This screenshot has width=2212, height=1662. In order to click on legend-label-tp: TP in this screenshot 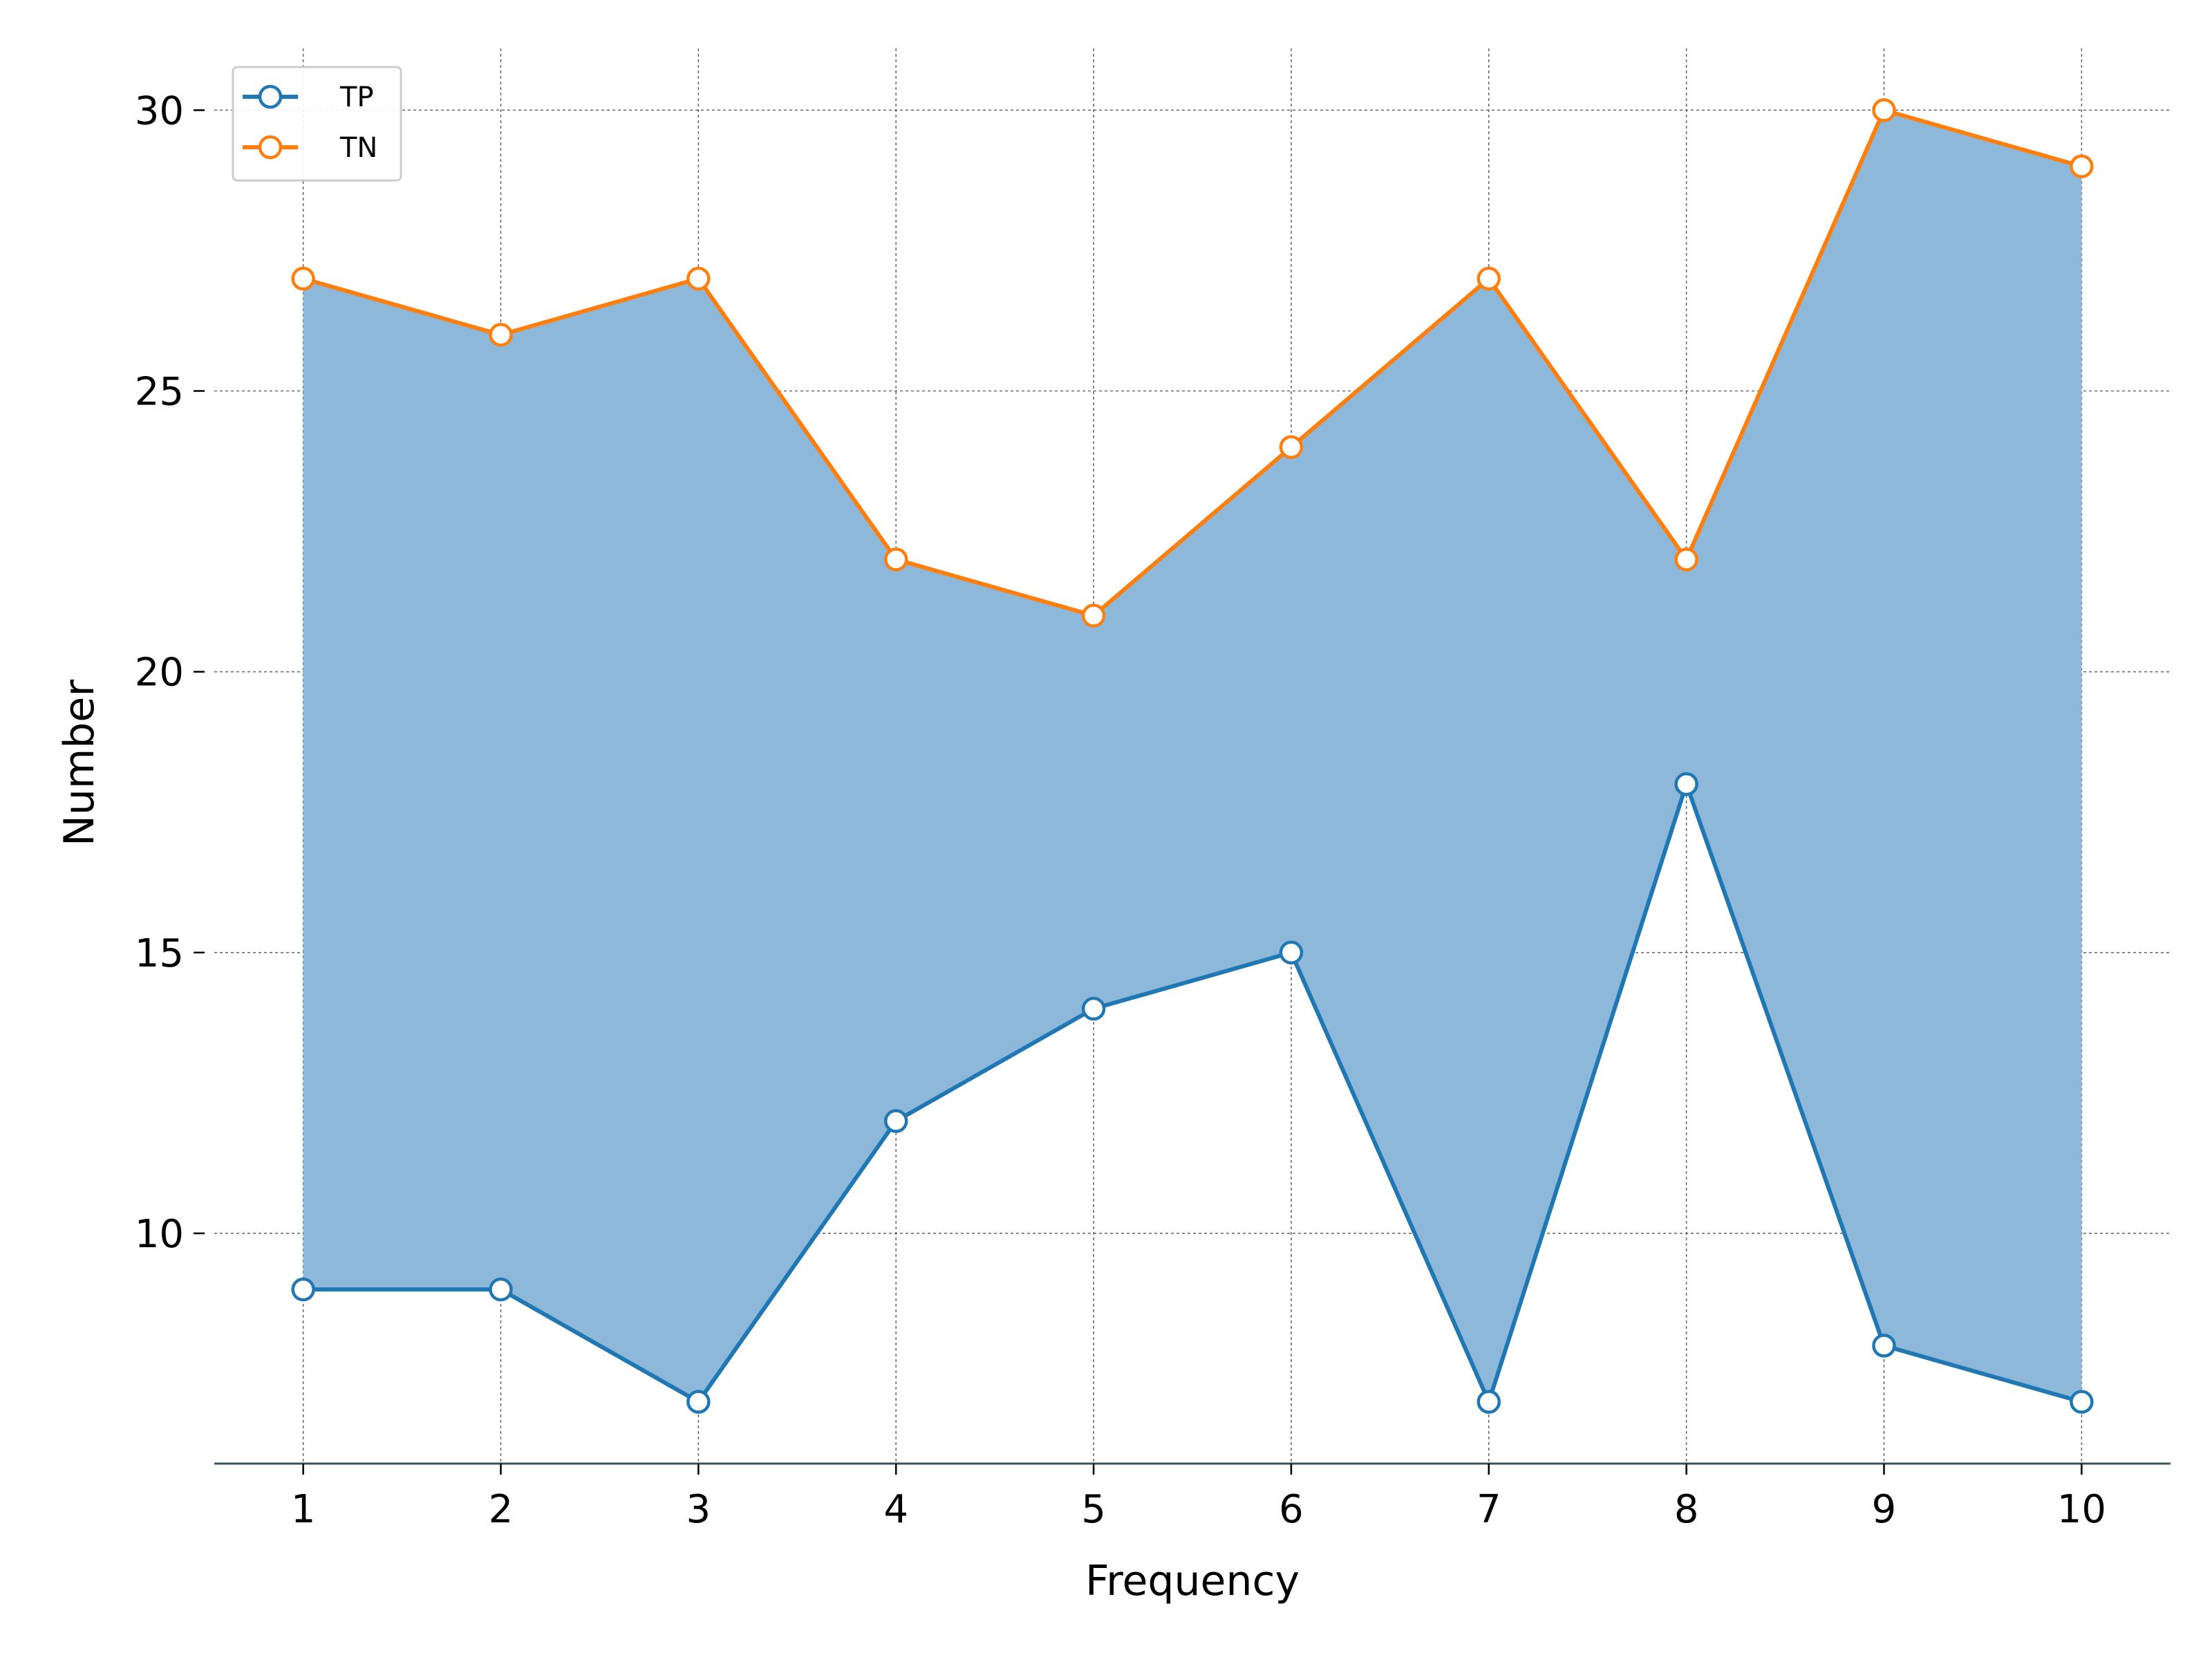, I will do `click(357, 98)`.